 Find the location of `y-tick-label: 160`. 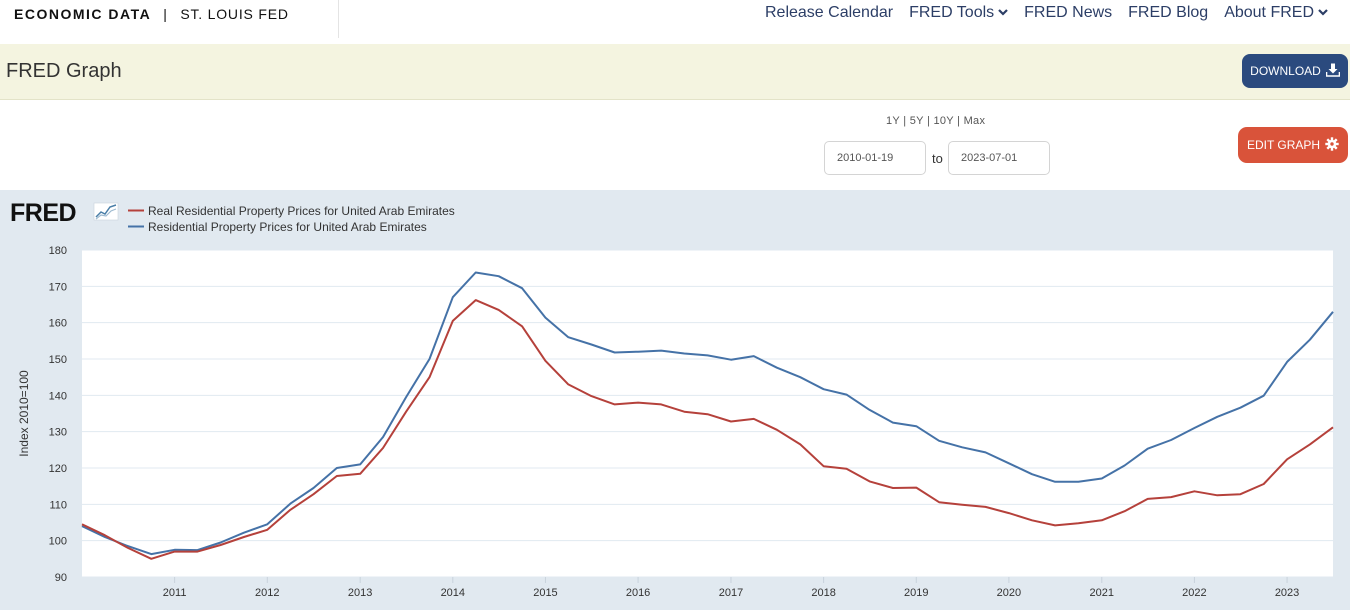

y-tick-label: 160 is located at coordinates (58, 324).